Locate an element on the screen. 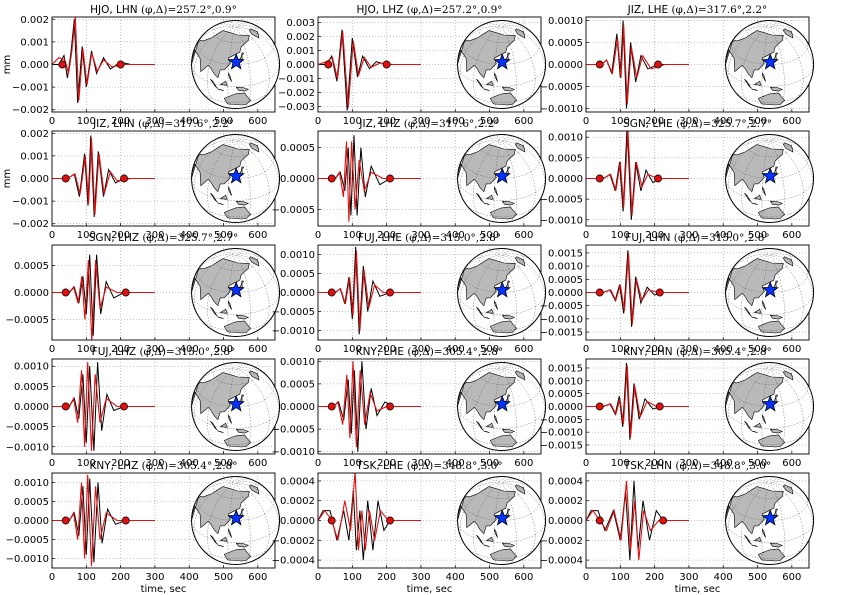  x-tick-label: 300 is located at coordinates (420, 235).